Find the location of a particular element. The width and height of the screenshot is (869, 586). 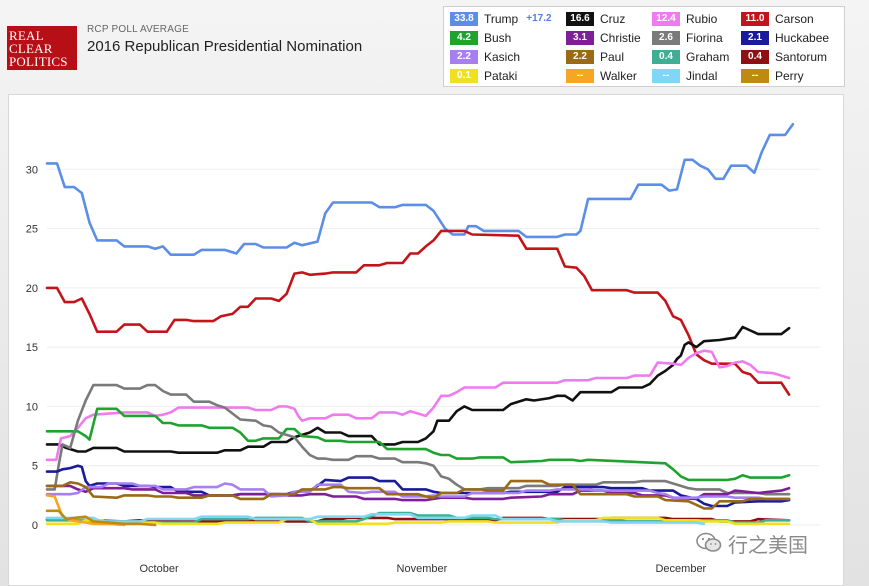

page-title: 2016 Republican Presidential Nomination is located at coordinates (225, 46).